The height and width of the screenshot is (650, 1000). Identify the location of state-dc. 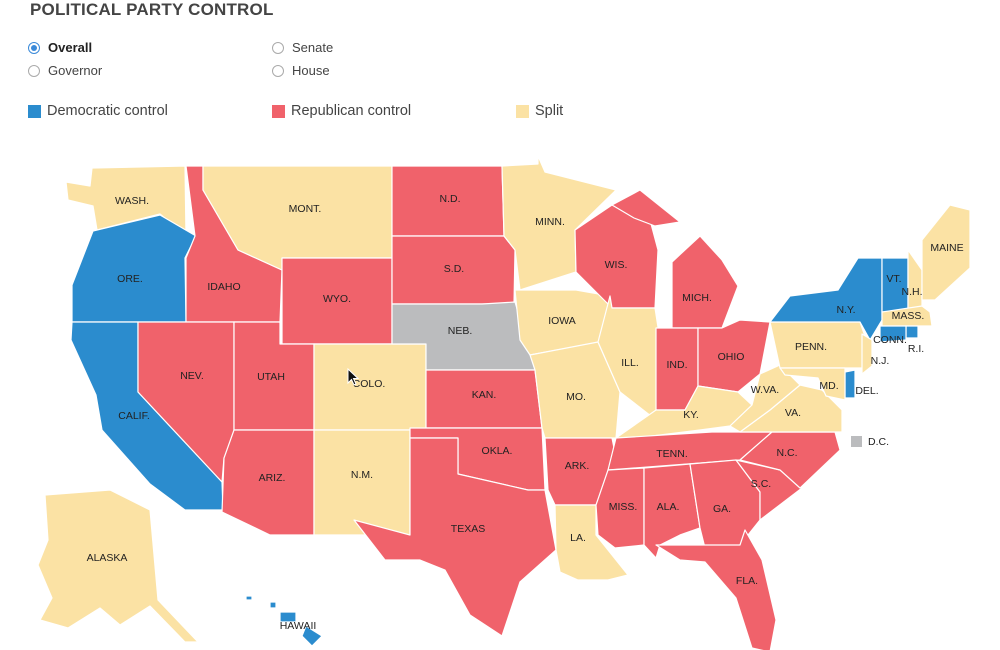
(856, 441).